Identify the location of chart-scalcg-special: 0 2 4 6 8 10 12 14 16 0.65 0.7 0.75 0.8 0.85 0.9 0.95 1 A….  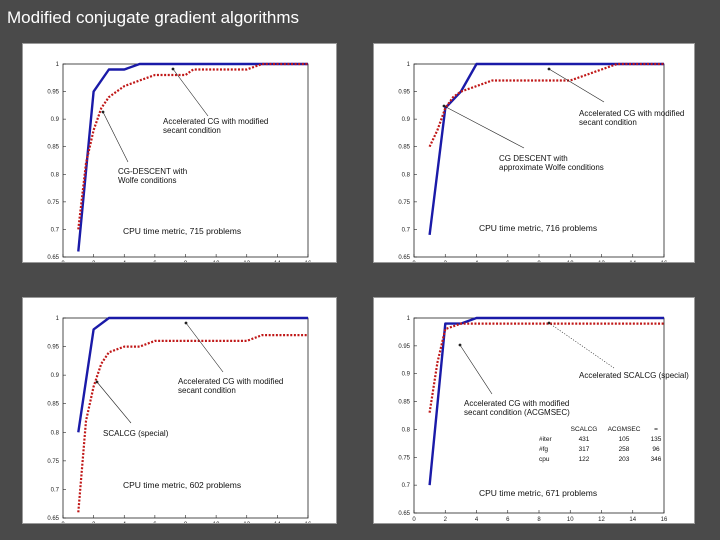
(179, 419).